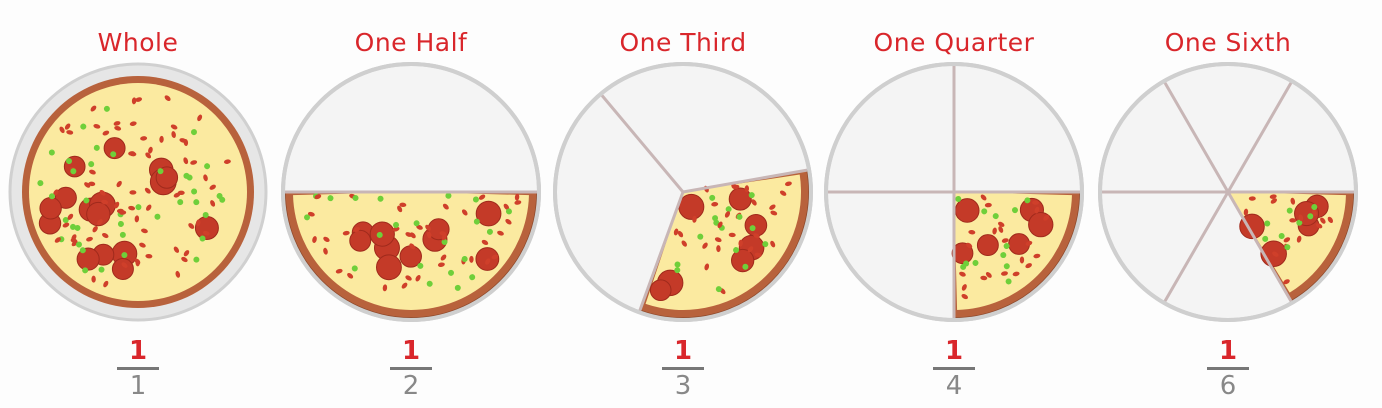  I want to click on fraction-whole: 1 1, so click(138, 368).